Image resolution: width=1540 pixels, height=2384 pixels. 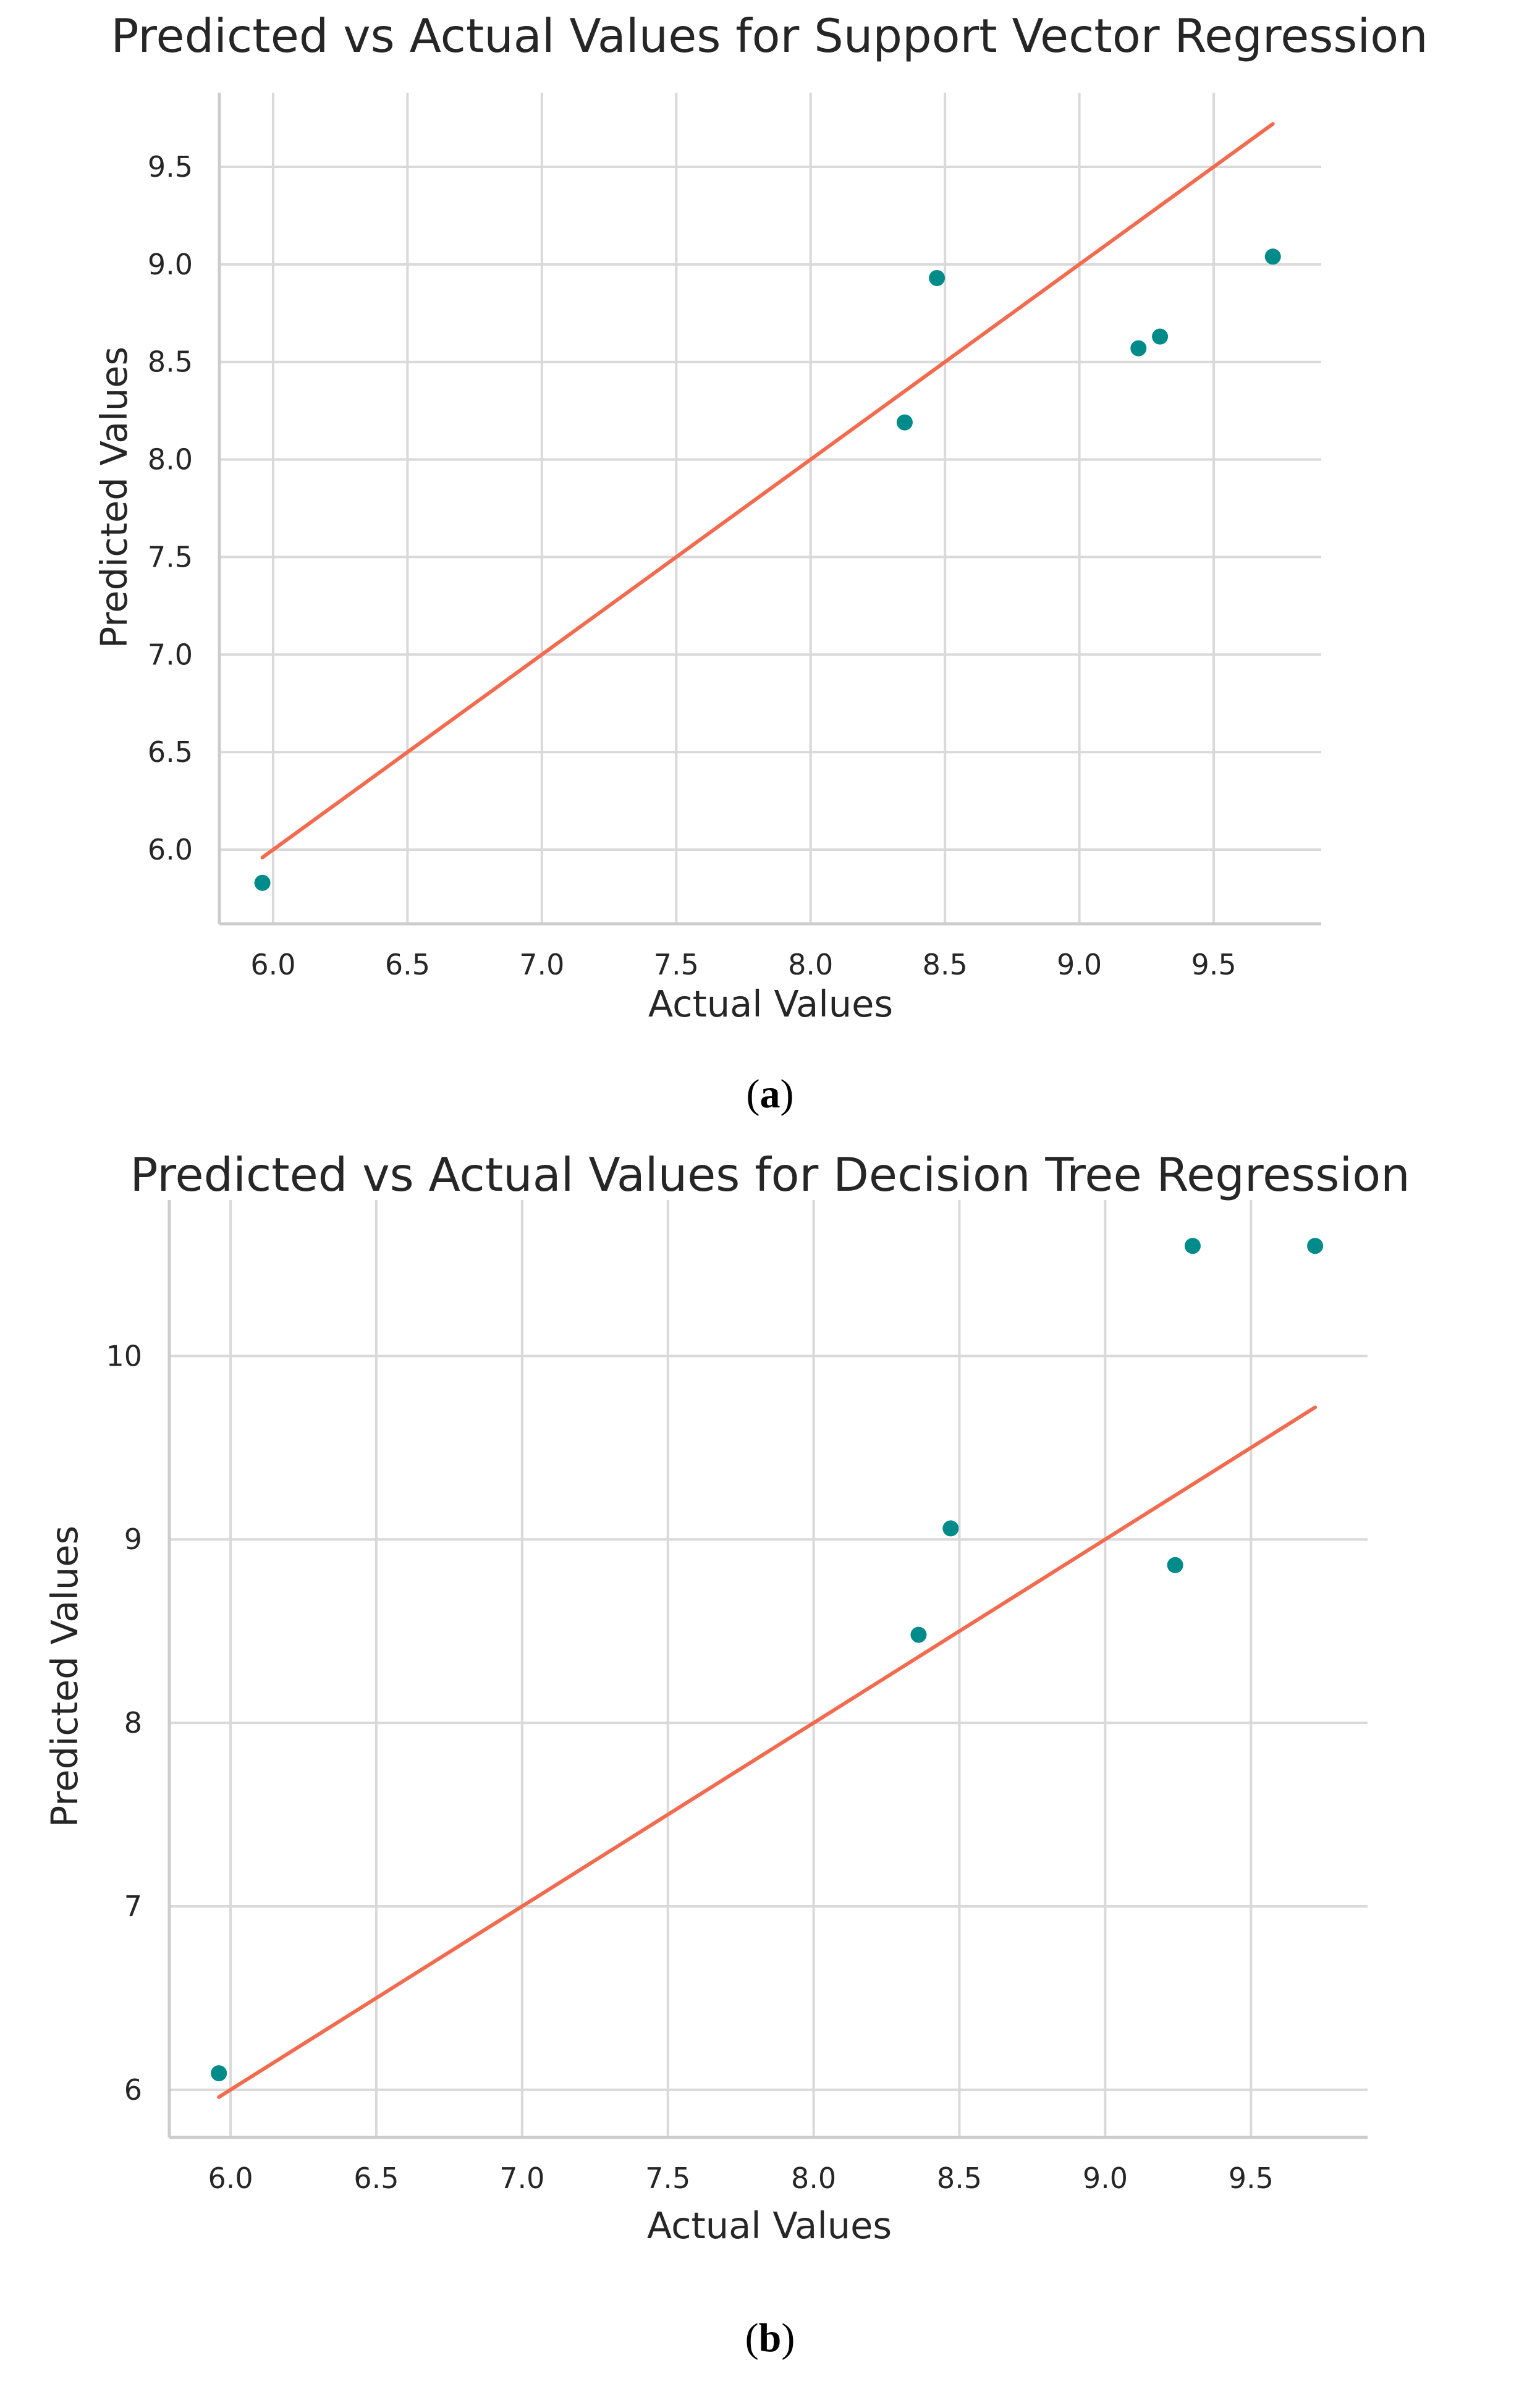 What do you see at coordinates (541, 964) in the screenshot?
I see `chart-a-x-tick-label: 7.0` at bounding box center [541, 964].